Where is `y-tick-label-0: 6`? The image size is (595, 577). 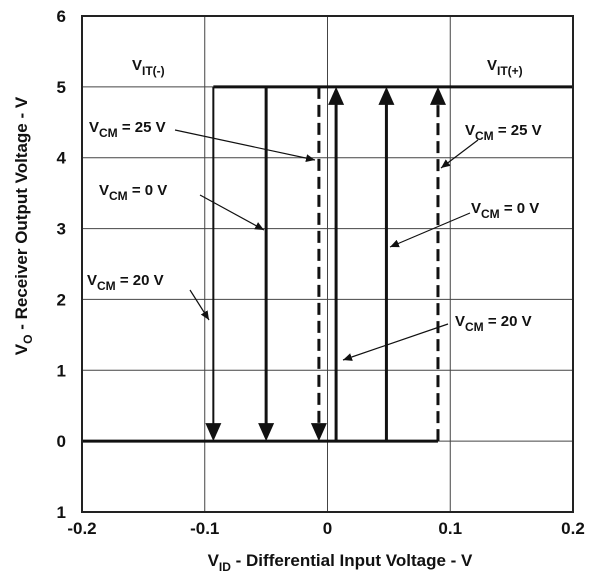
y-tick-label-0: 6 is located at coordinates (61, 16).